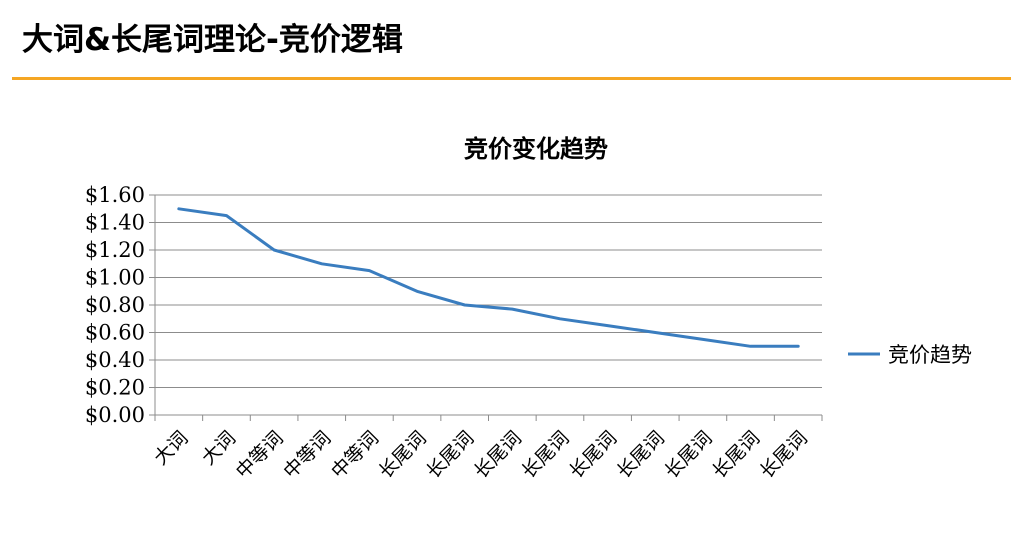 The width and height of the screenshot is (1011, 536). Describe the element at coordinates (115, 360) in the screenshot. I see `y-tick-label: $0.40` at that location.